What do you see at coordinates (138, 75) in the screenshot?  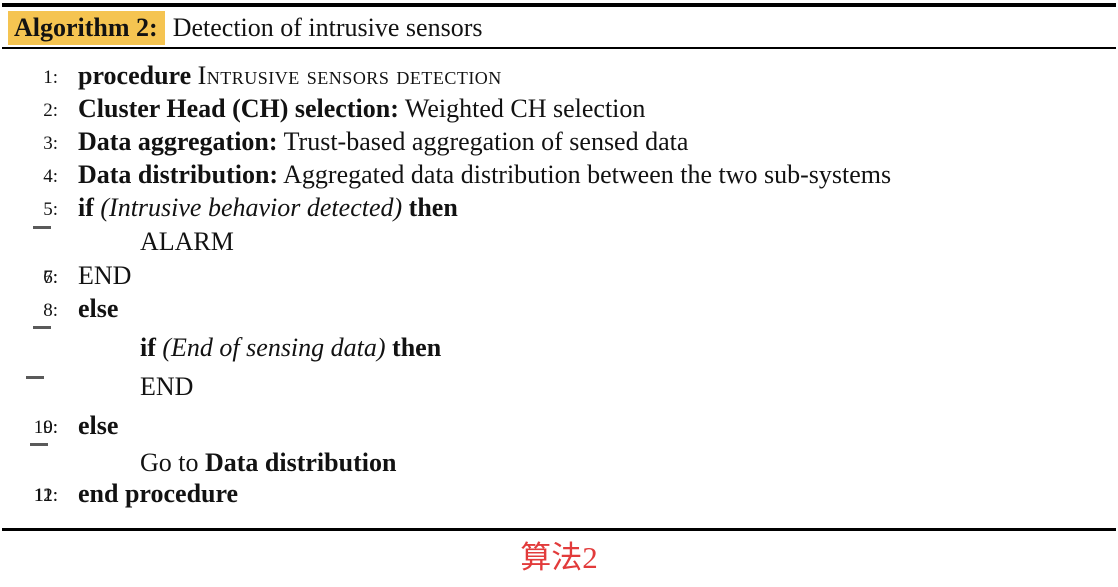 I see `keyword: procedure` at bounding box center [138, 75].